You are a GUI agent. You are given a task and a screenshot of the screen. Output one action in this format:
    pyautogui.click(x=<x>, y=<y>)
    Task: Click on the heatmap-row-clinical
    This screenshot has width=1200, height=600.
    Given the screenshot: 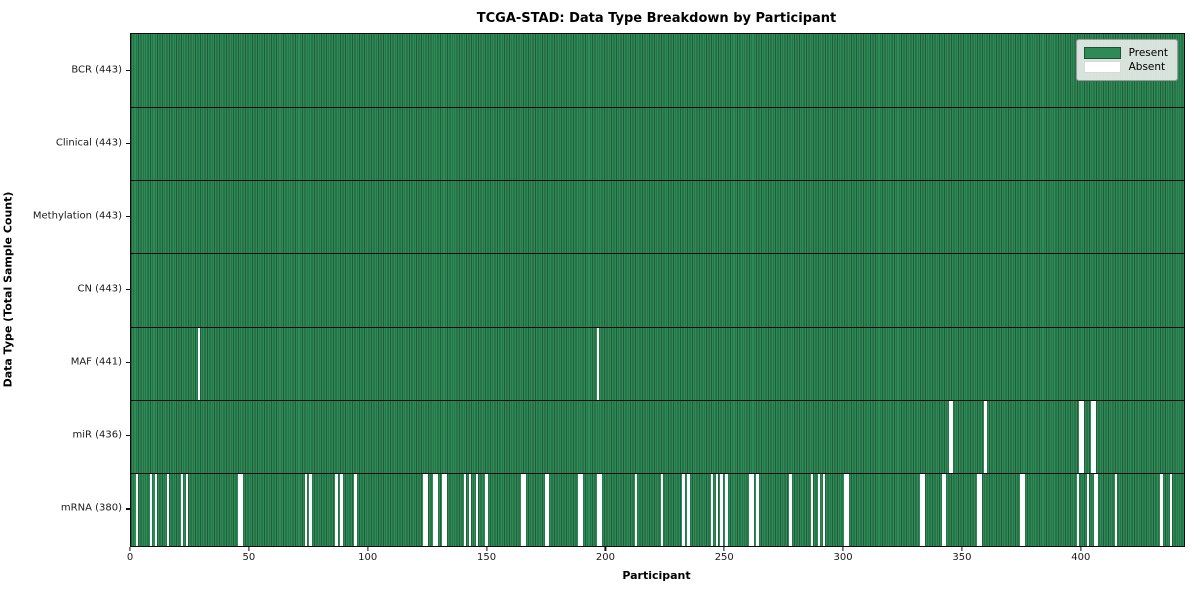 What is the action you would take?
    pyautogui.click(x=657, y=144)
    